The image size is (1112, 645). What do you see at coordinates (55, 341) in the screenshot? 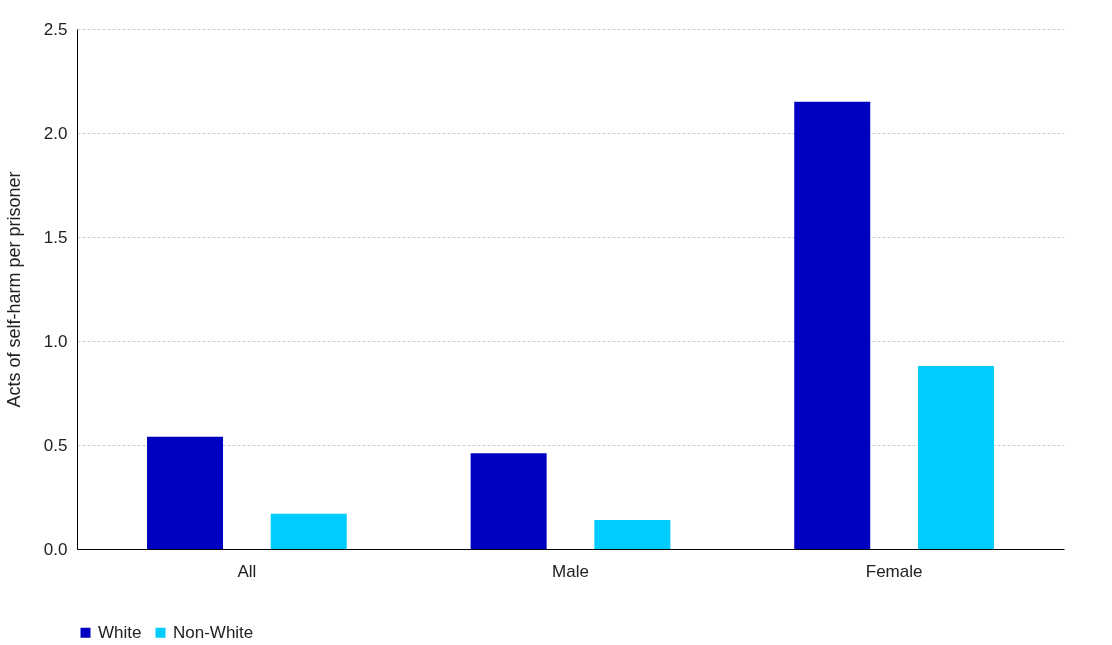
I see `y-tick-label: 1.0` at bounding box center [55, 341].